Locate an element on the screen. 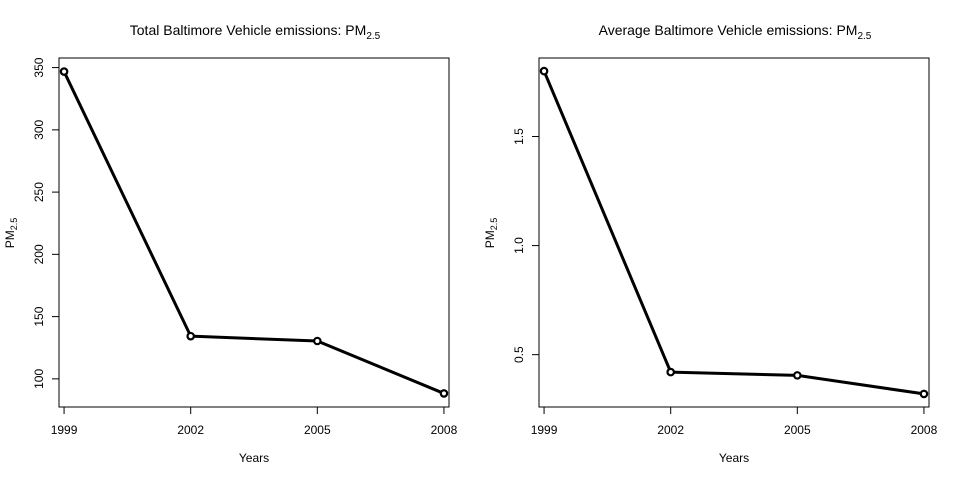 The height and width of the screenshot is (480, 960). y-tick-label: 350 is located at coordinates (39, 67).